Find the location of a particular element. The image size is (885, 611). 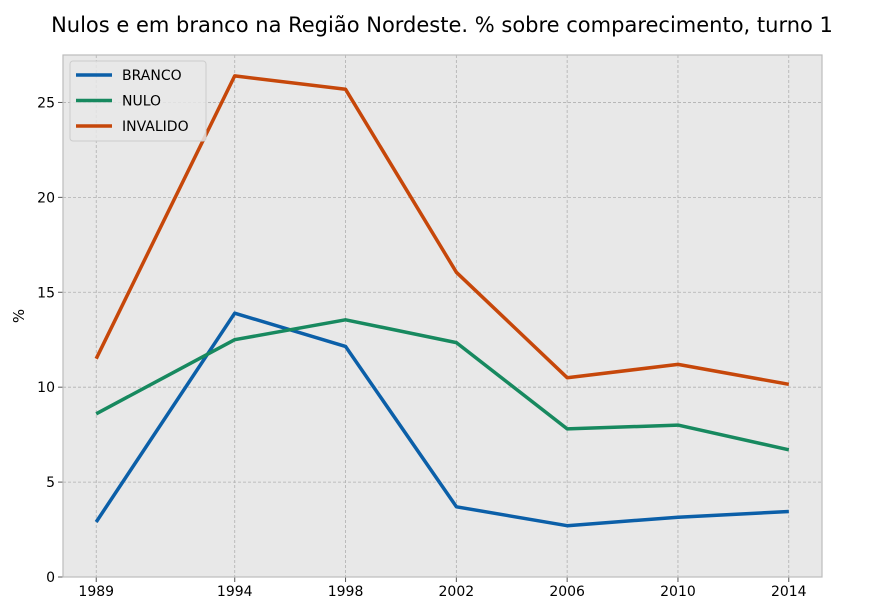

y-tick-label: 0 is located at coordinates (50, 578).